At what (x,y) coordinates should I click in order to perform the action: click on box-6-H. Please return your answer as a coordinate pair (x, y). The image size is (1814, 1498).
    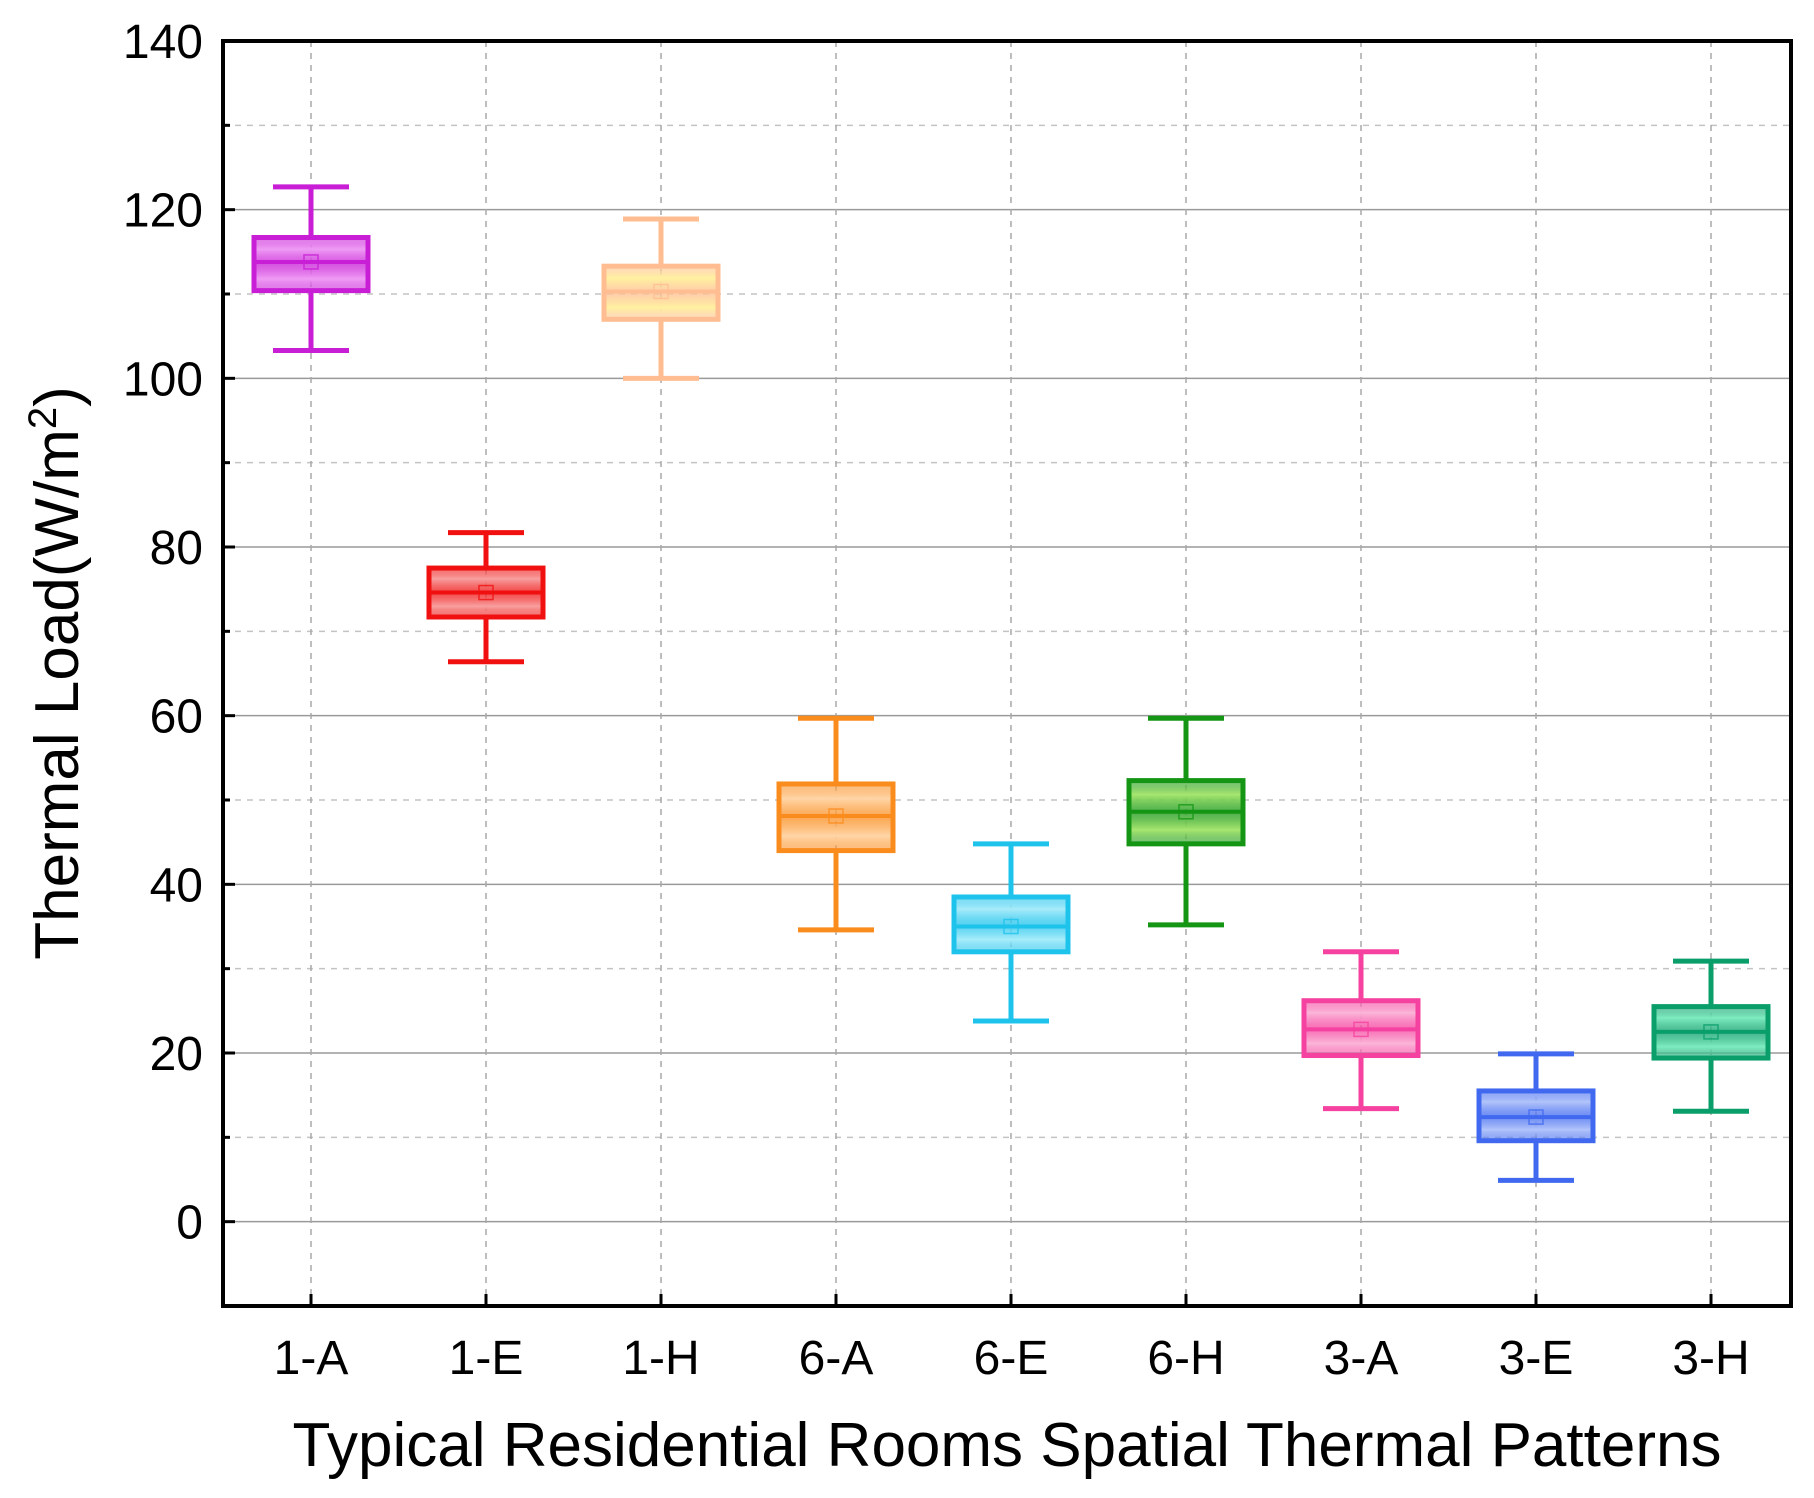
    Looking at the image, I should click on (1186, 821).